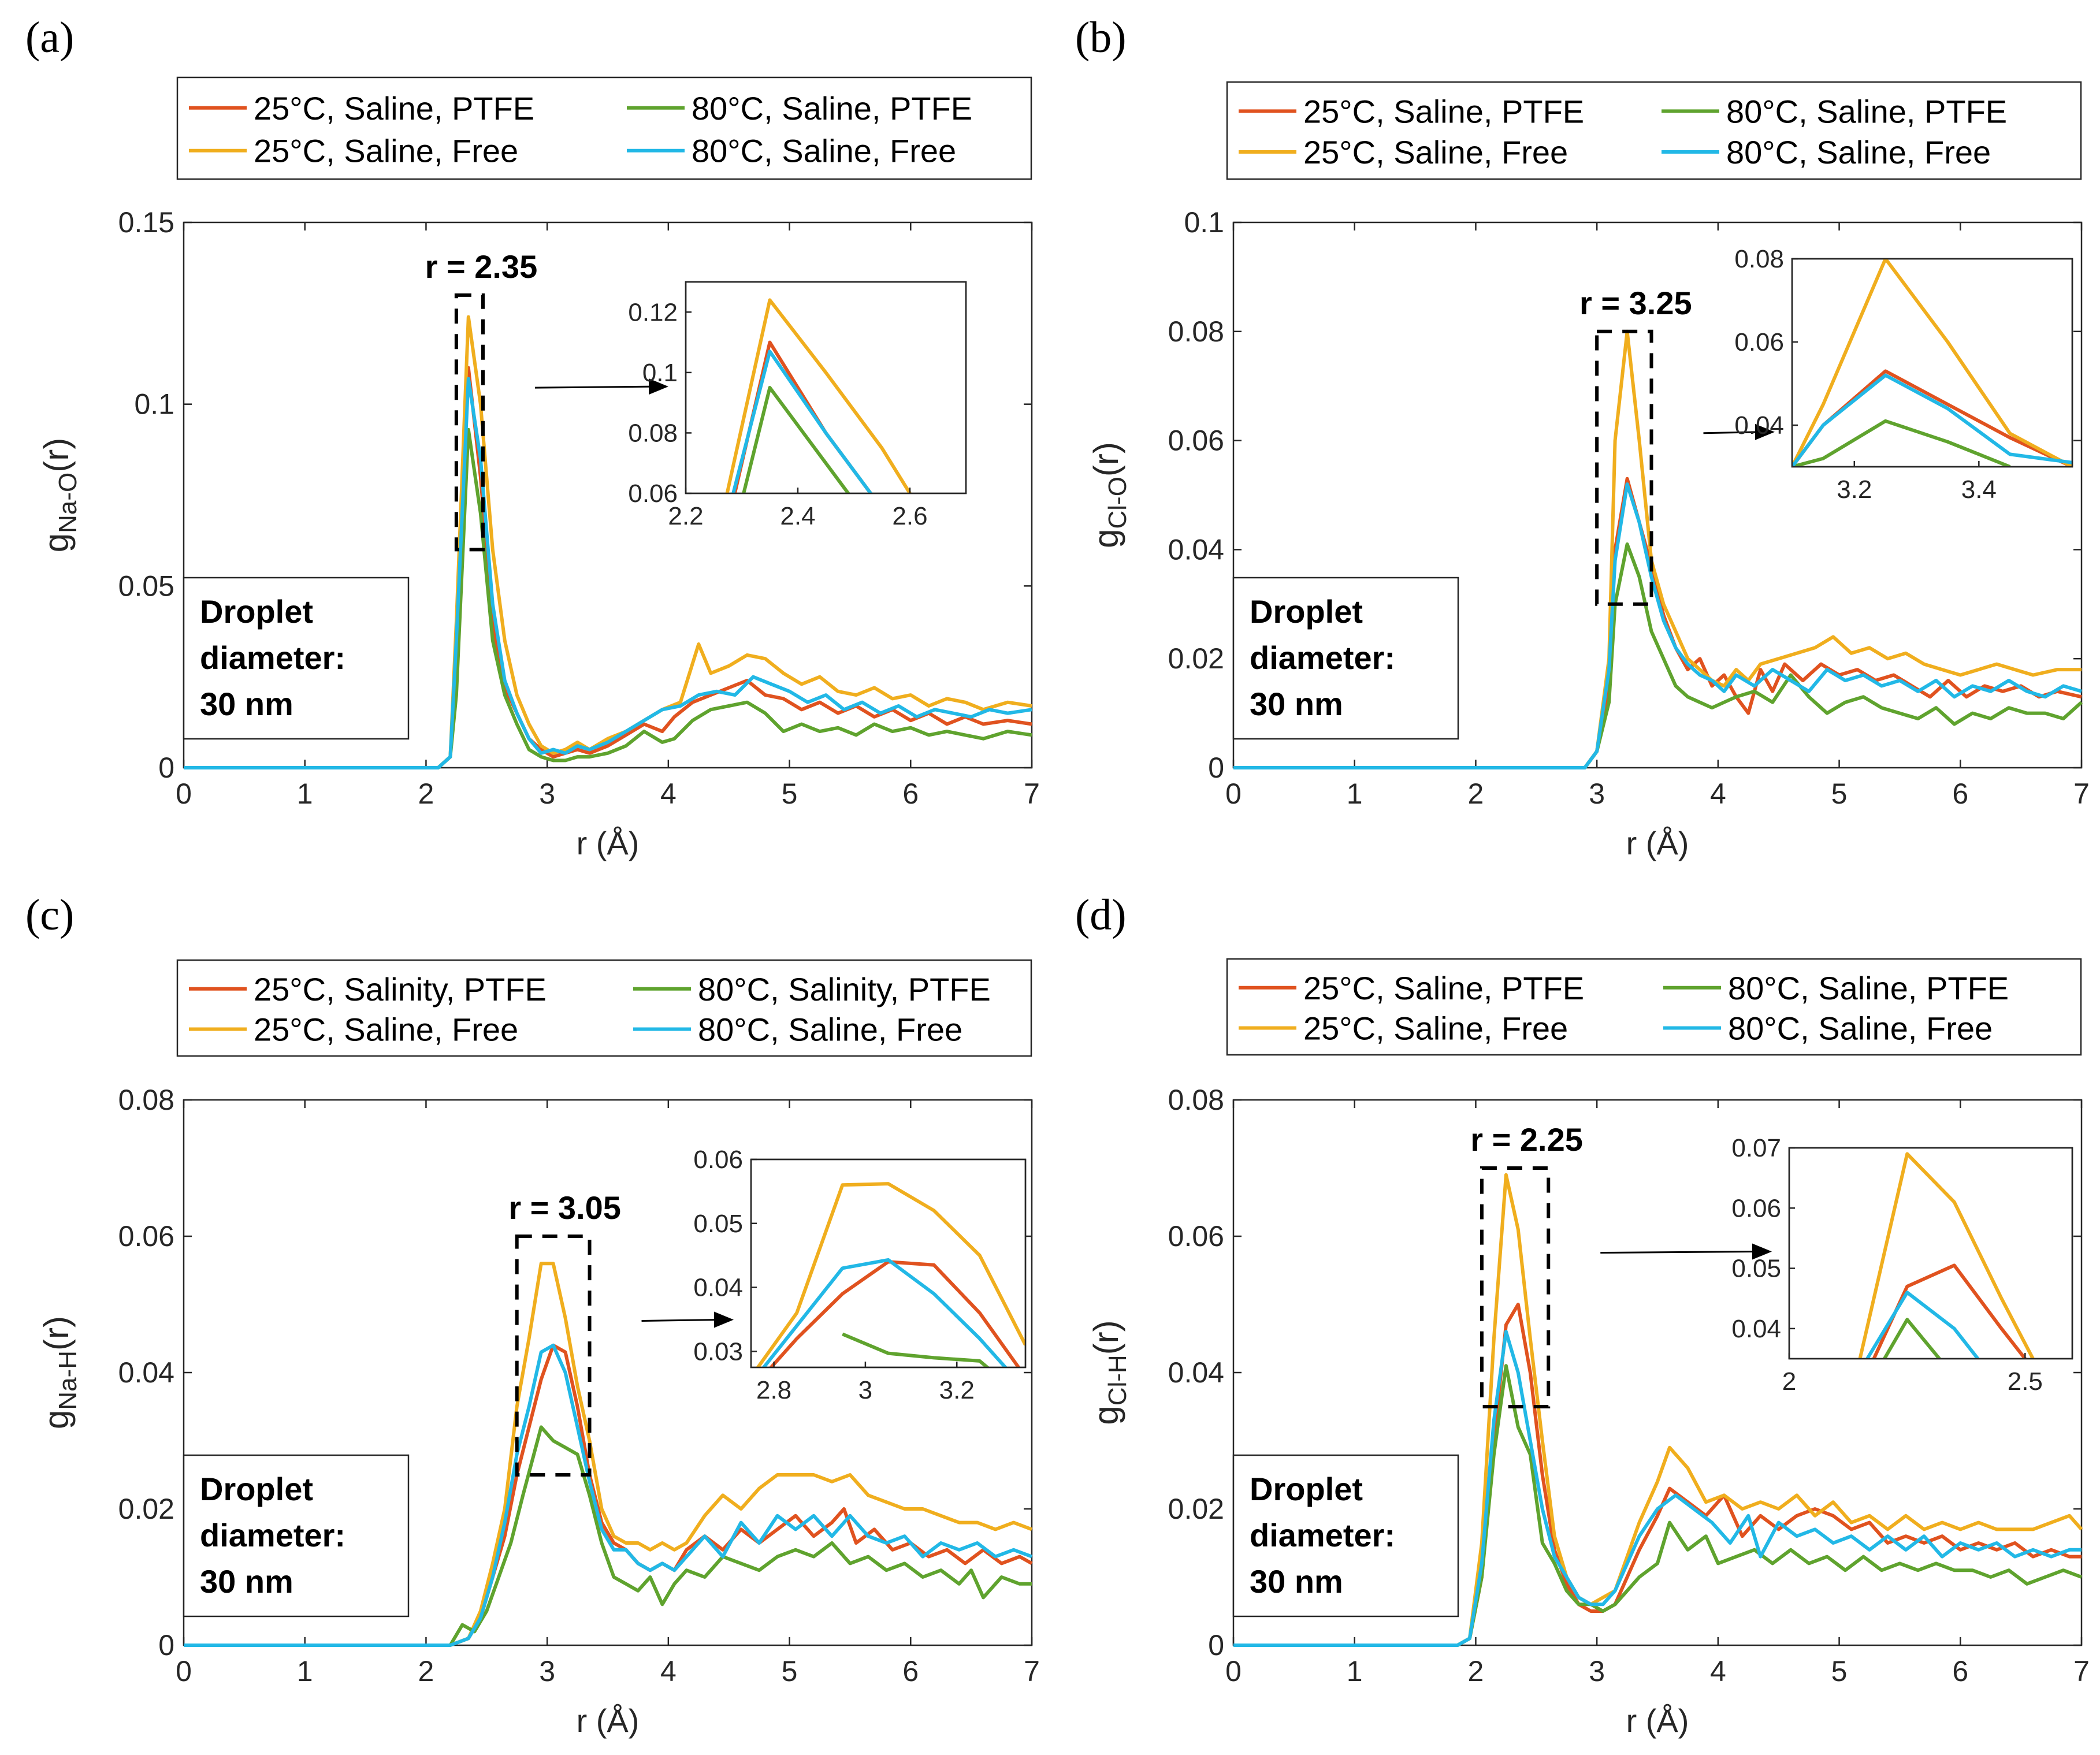  Describe the element at coordinates (1118, 1380) in the screenshot. I see `y-label-subscript: Cl-H` at that location.